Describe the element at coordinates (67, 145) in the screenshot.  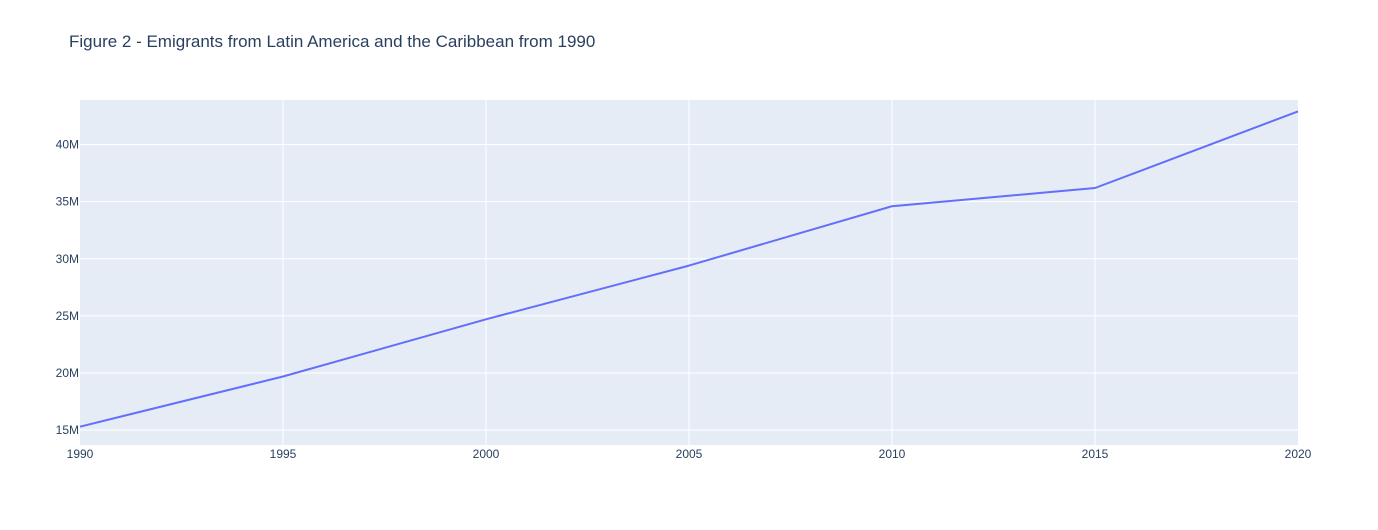
I see `y-tick-label: 40M` at that location.